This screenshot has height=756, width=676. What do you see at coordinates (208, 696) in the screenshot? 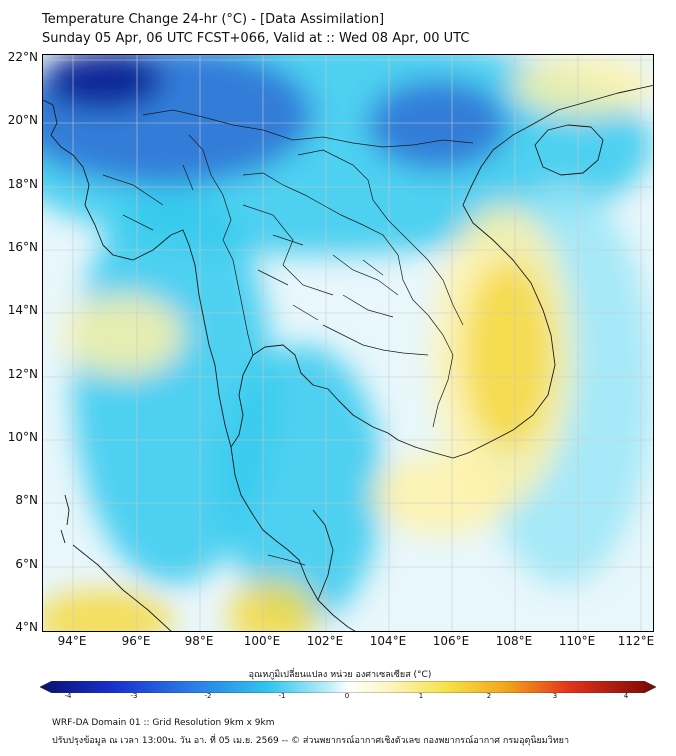
I see `colorbar-tick: -2` at bounding box center [208, 696].